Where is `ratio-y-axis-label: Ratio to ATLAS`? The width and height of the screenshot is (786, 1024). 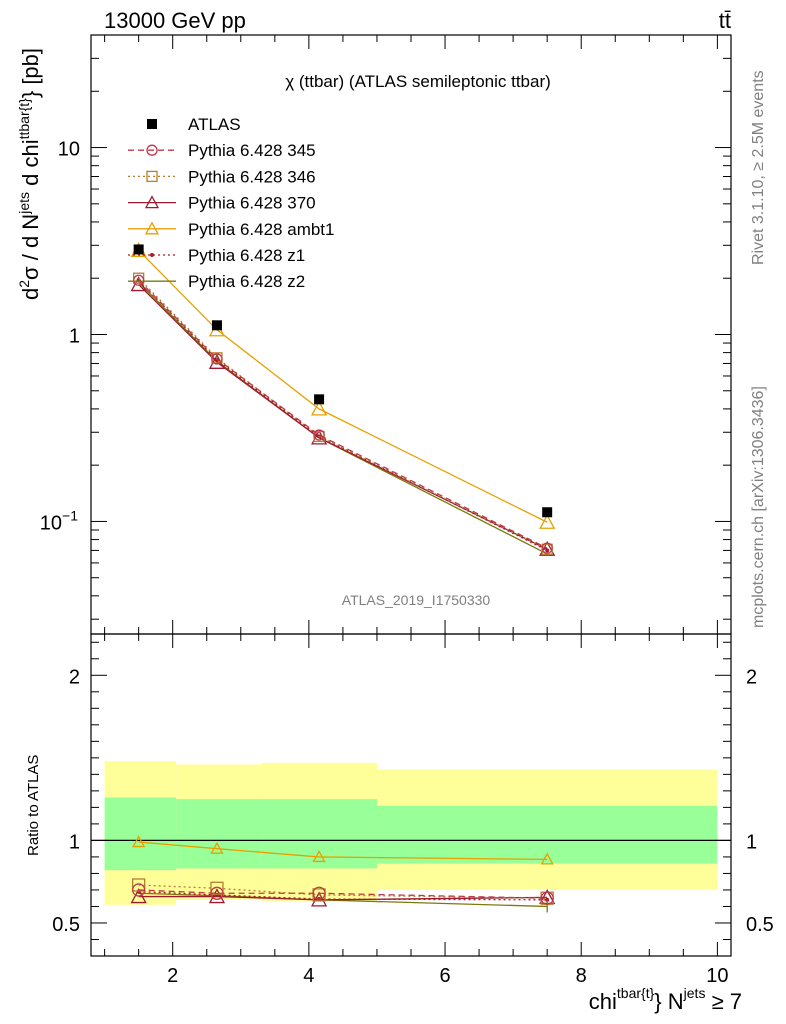 ratio-y-axis-label: Ratio to ATLAS is located at coordinates (33, 805).